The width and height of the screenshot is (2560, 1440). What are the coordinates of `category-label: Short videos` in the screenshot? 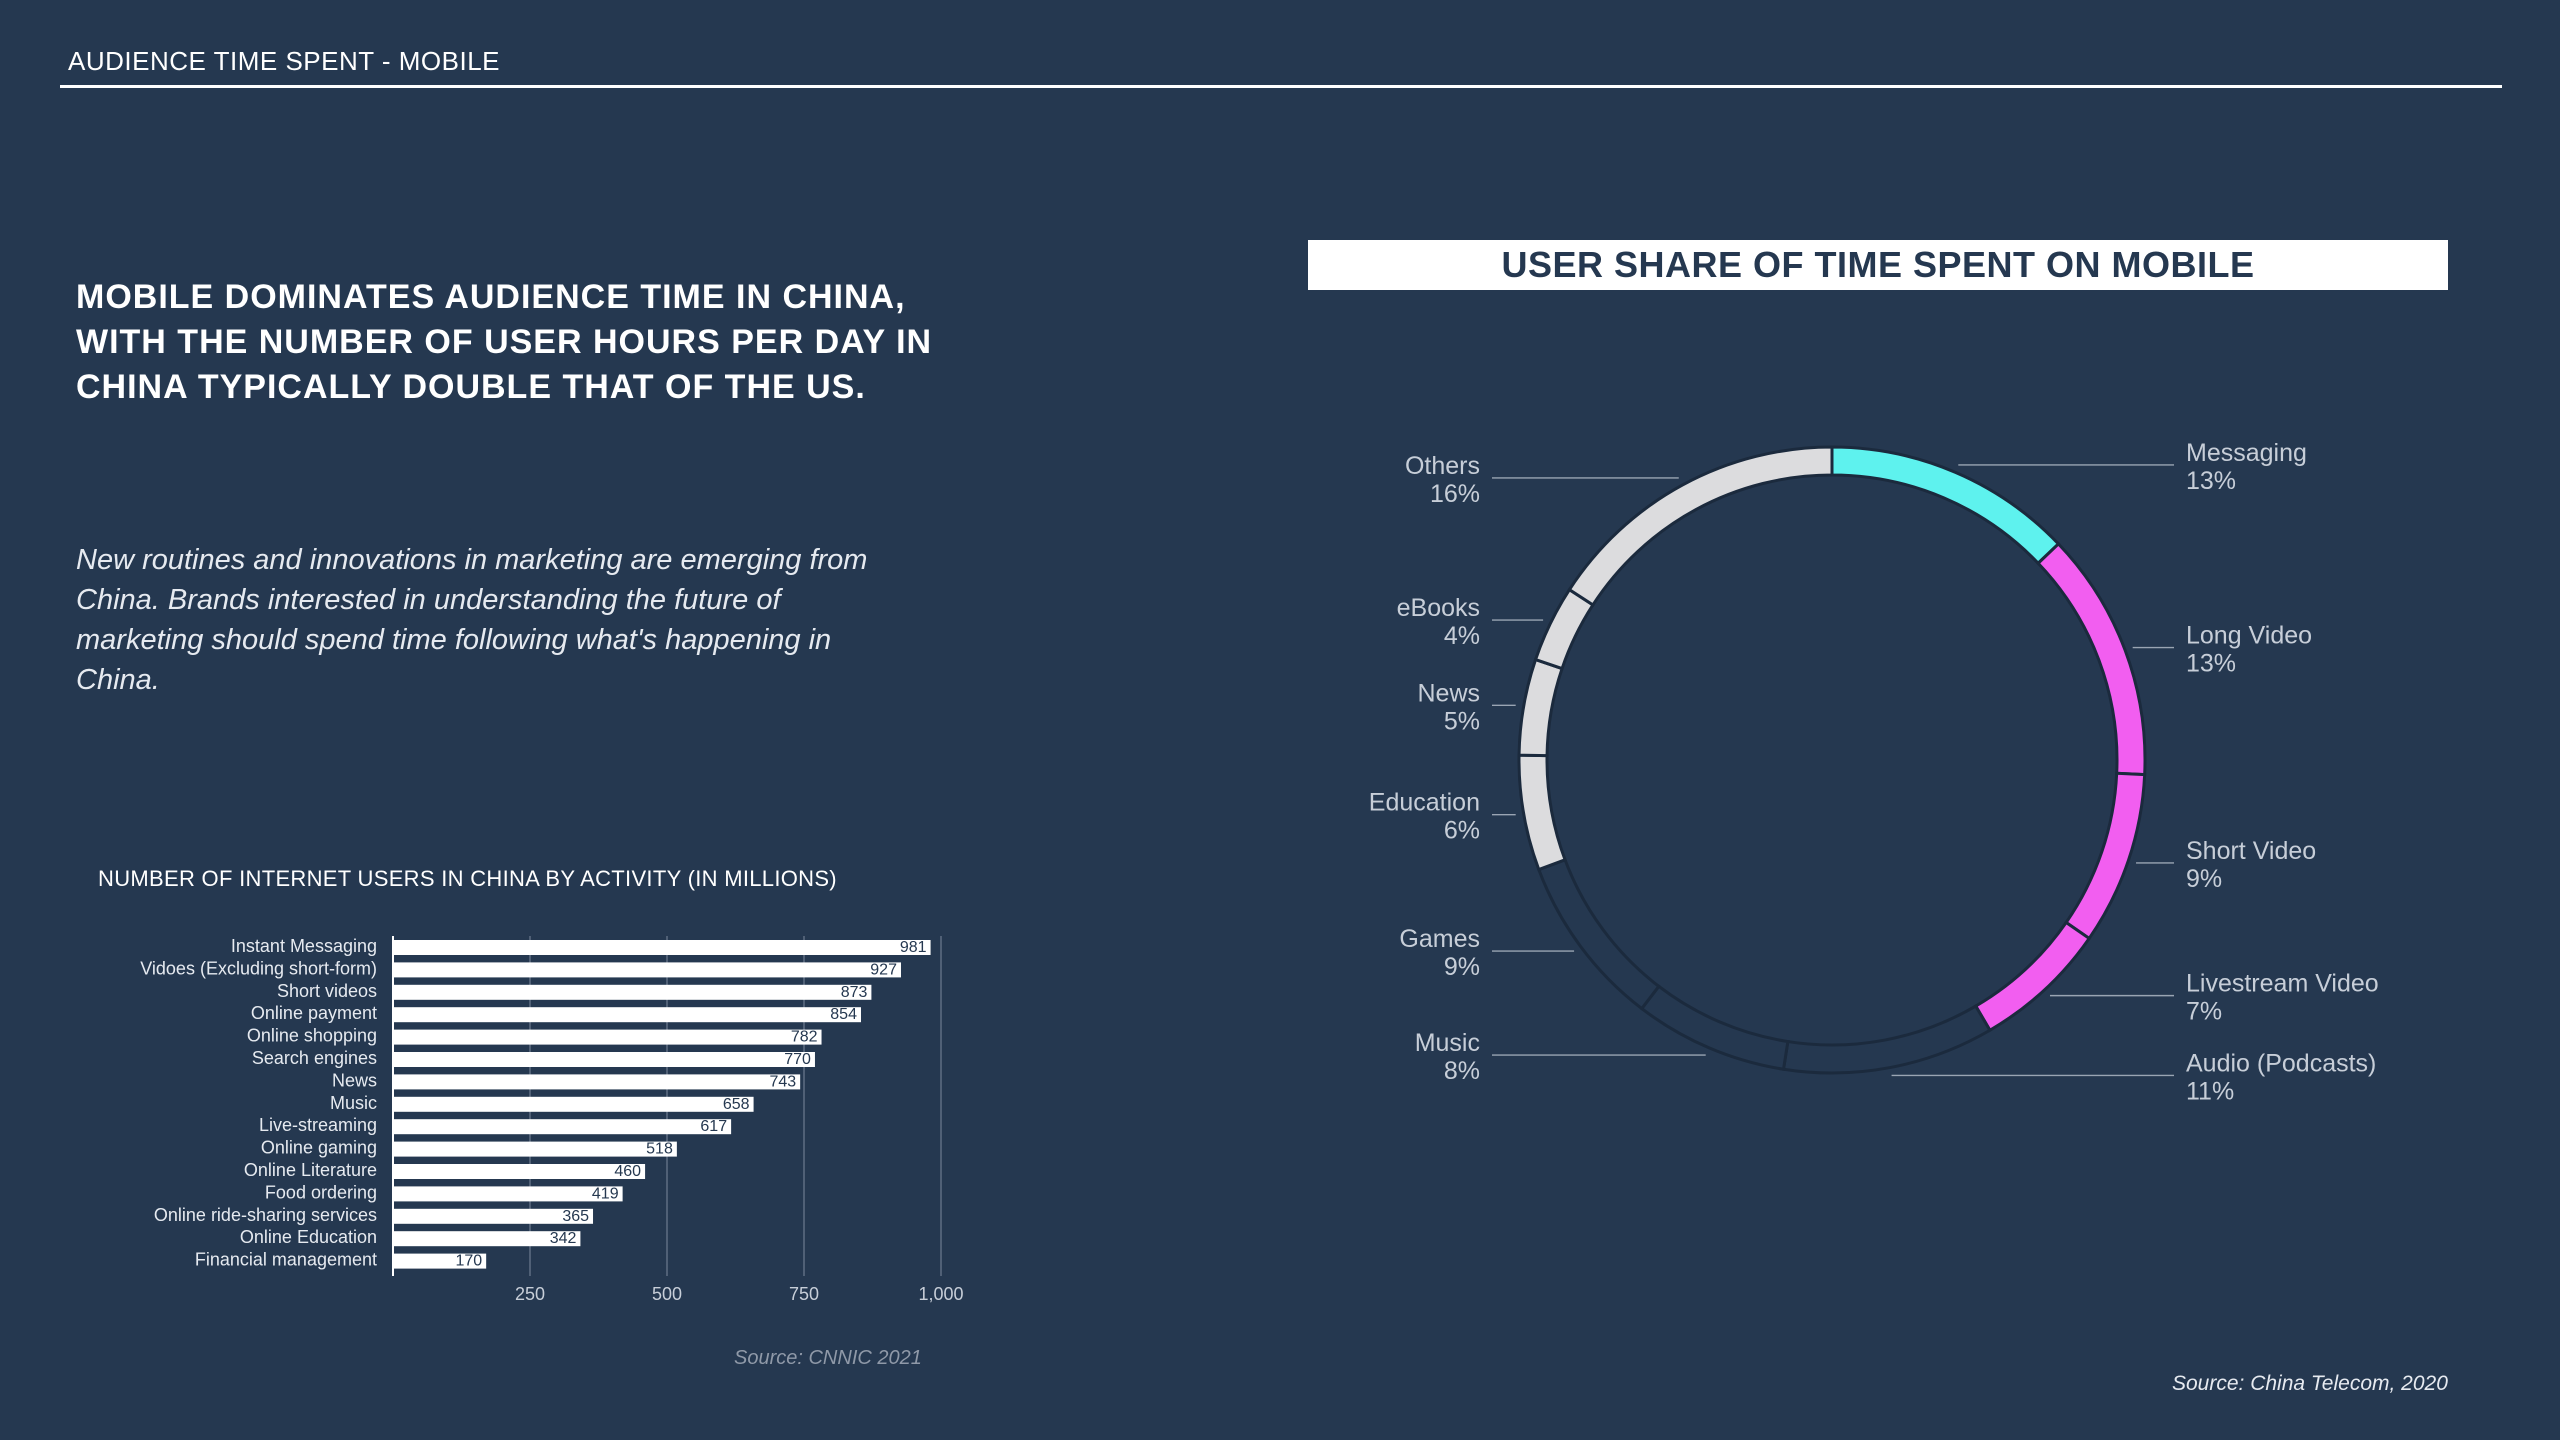 It's located at (327, 991).